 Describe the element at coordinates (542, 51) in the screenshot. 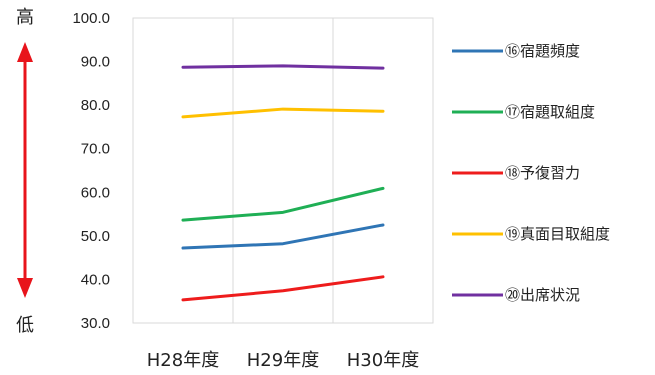

I see `legend-label: ⑯宿題頻度` at that location.